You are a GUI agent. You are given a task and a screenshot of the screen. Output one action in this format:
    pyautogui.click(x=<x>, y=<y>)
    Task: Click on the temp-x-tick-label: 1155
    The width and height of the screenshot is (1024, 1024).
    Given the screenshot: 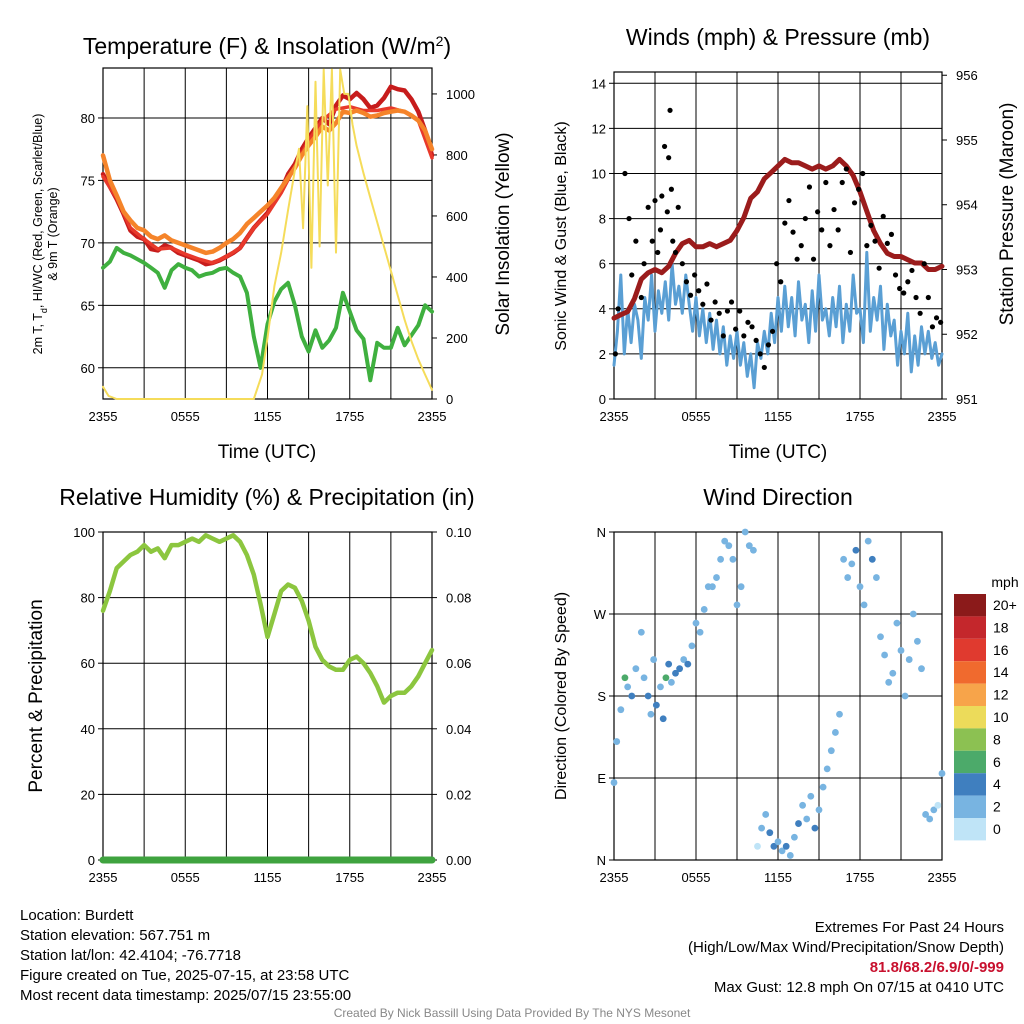 What is the action you would take?
    pyautogui.click(x=268, y=416)
    